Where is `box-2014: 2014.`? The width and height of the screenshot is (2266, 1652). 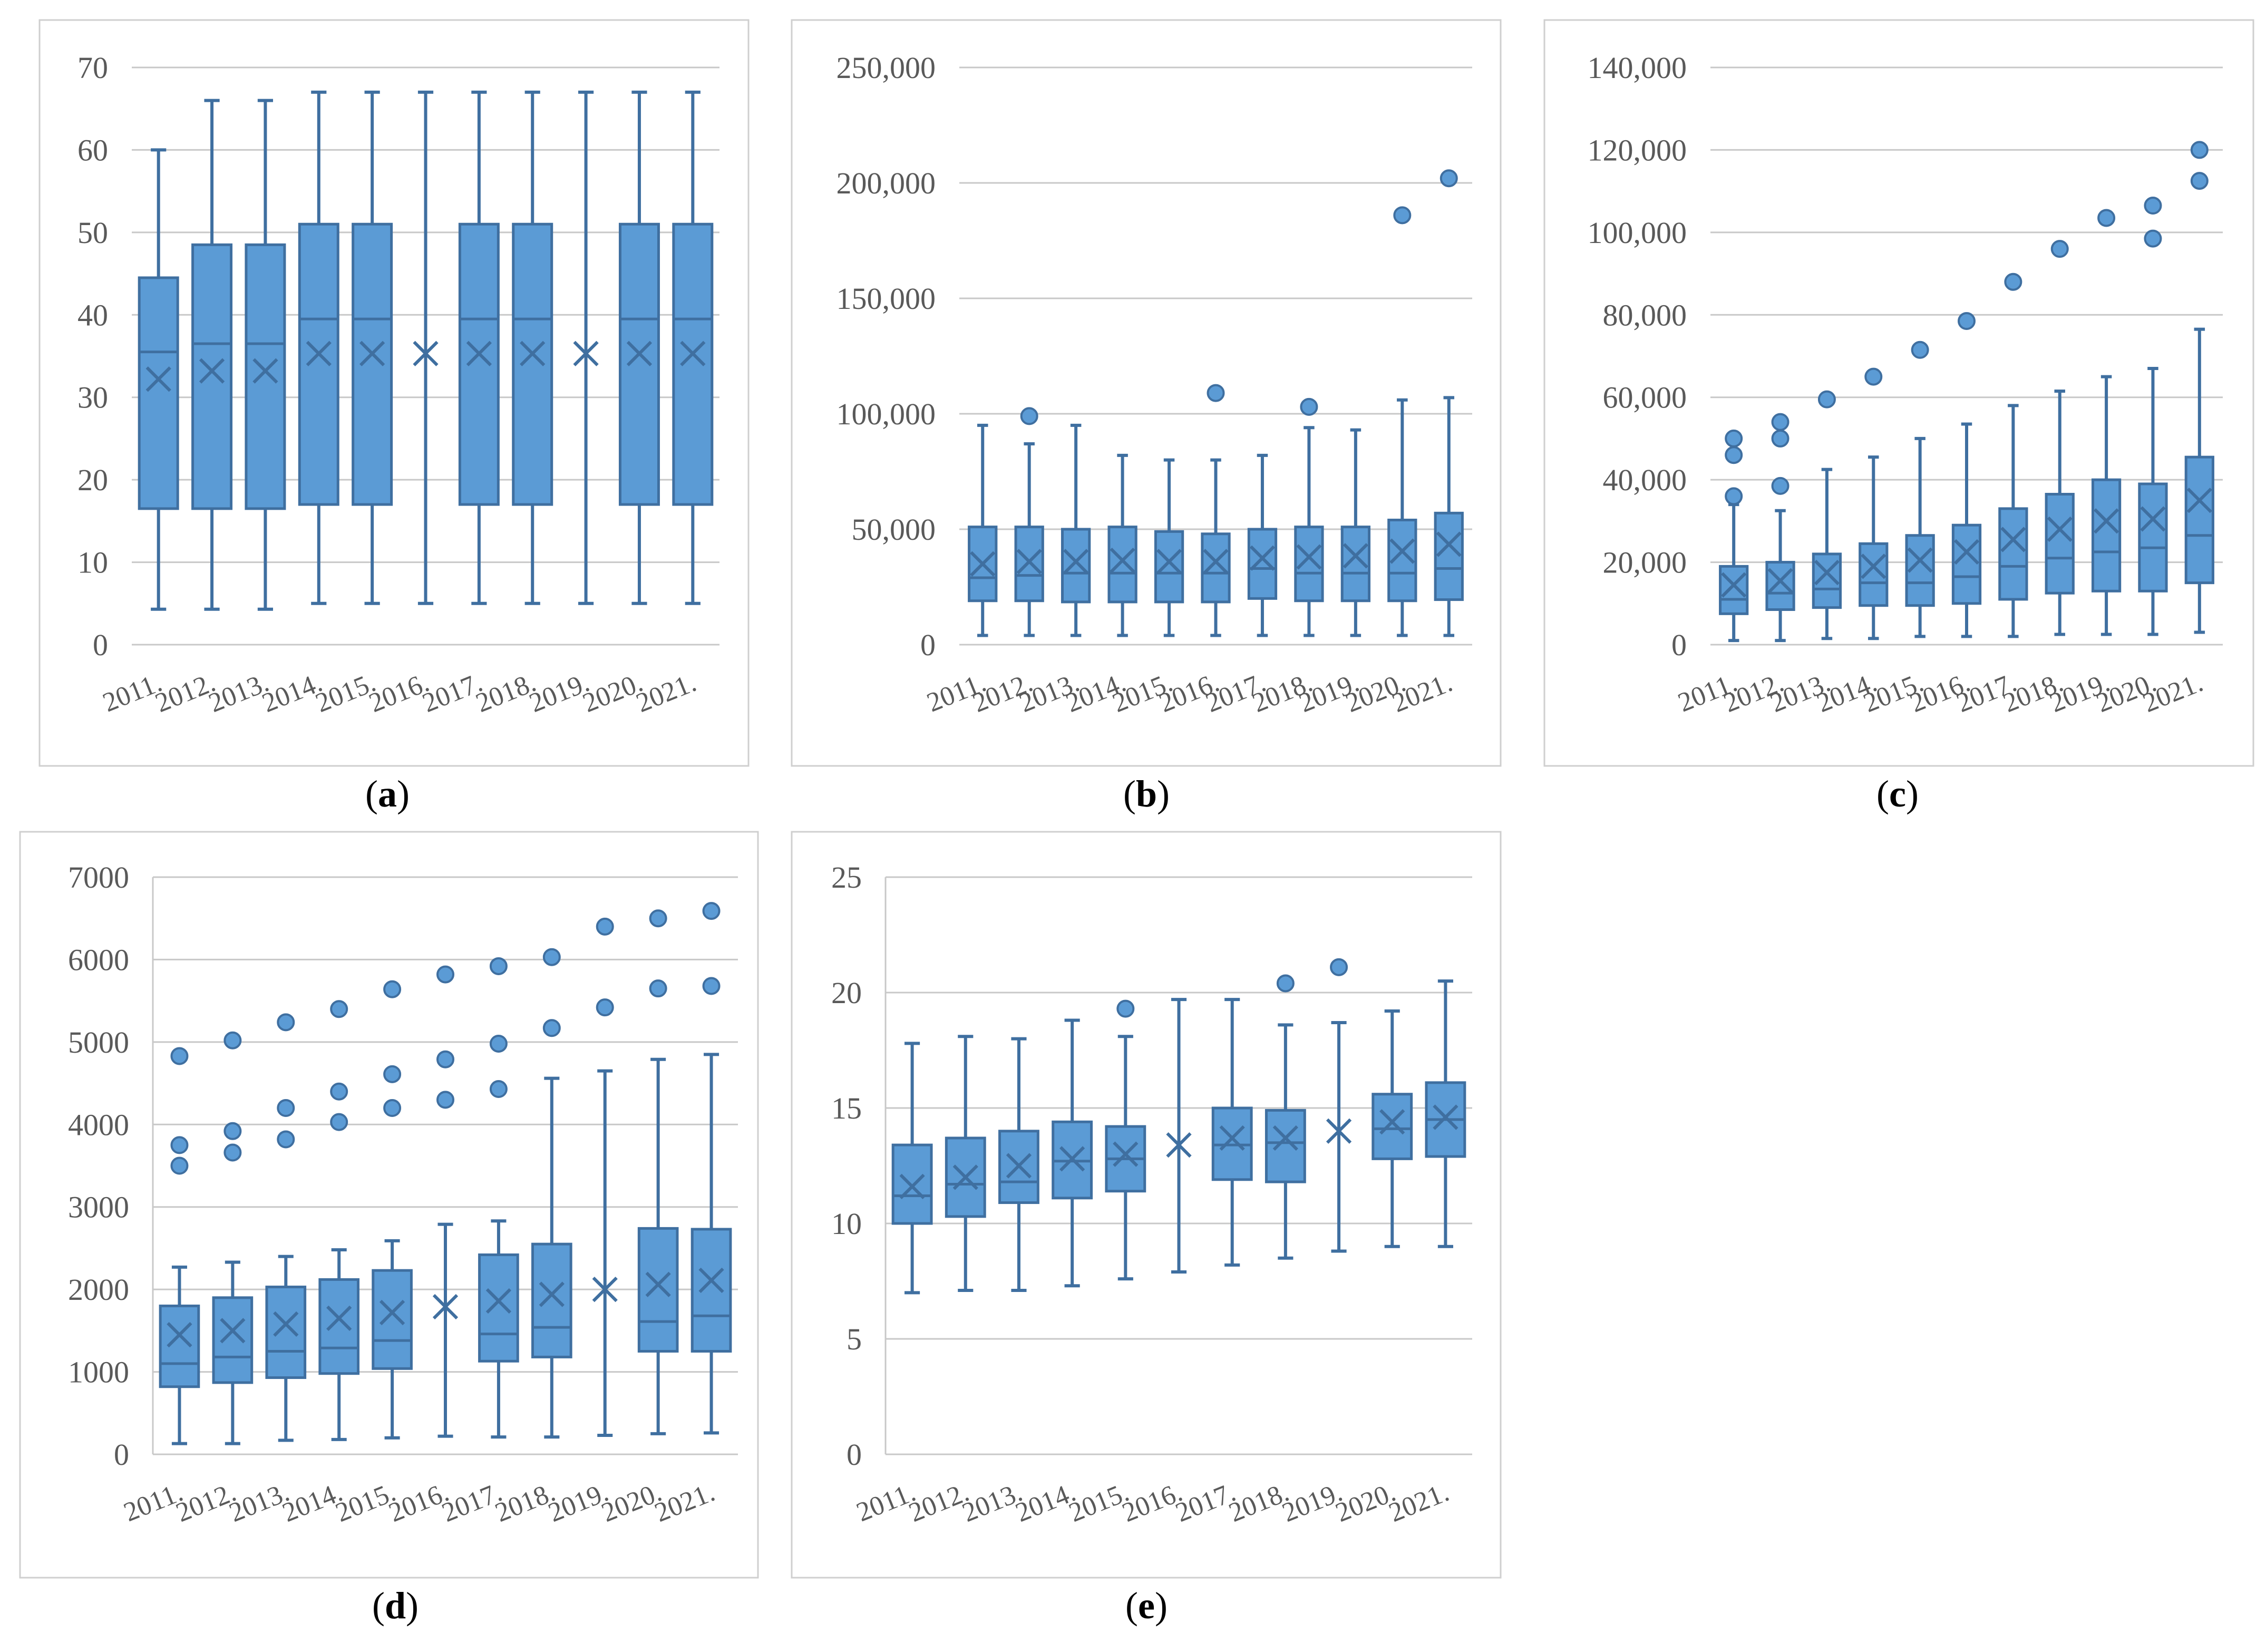
box-2014: 2014. is located at coordinates (298, 404).